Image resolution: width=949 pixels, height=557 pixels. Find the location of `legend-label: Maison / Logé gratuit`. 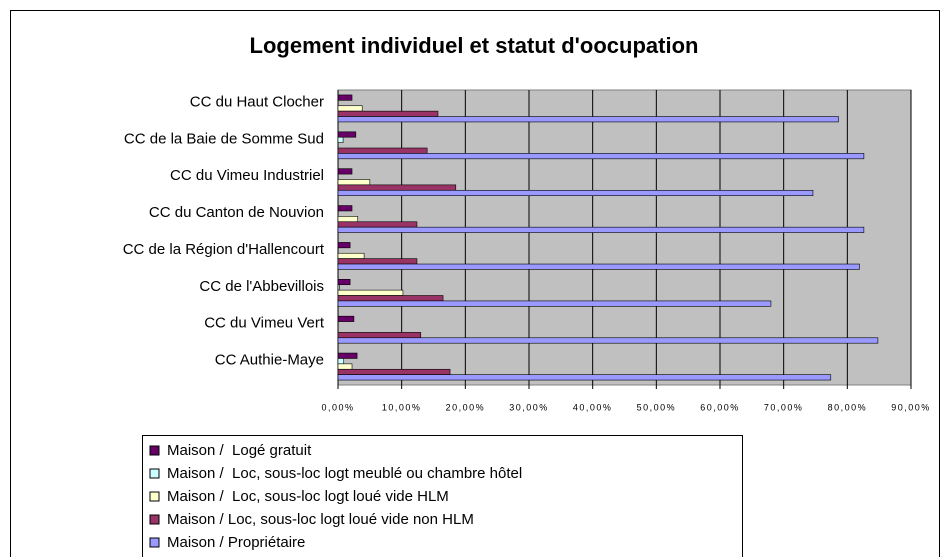

legend-label: Maison / Logé gratuit is located at coordinates (239, 450).